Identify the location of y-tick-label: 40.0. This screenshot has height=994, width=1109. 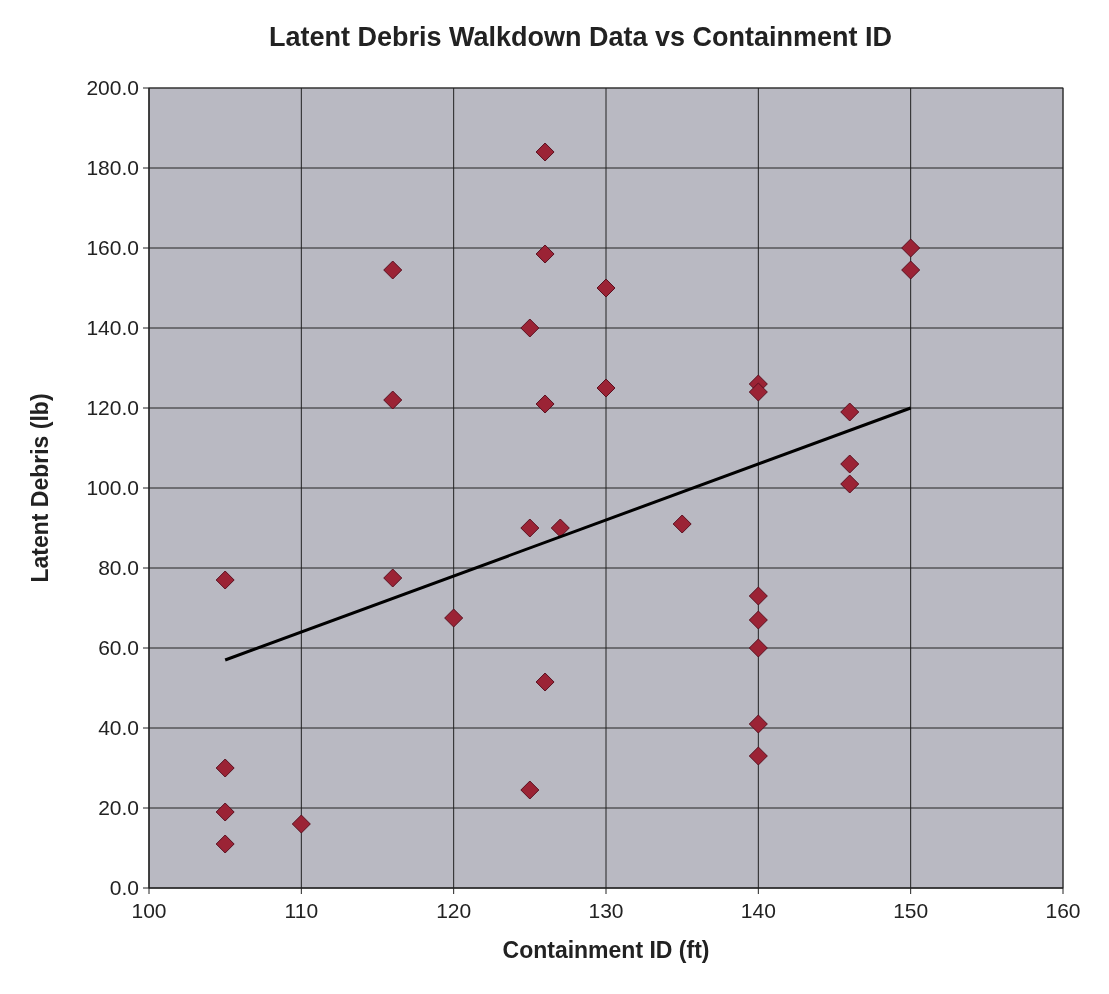
(118, 728).